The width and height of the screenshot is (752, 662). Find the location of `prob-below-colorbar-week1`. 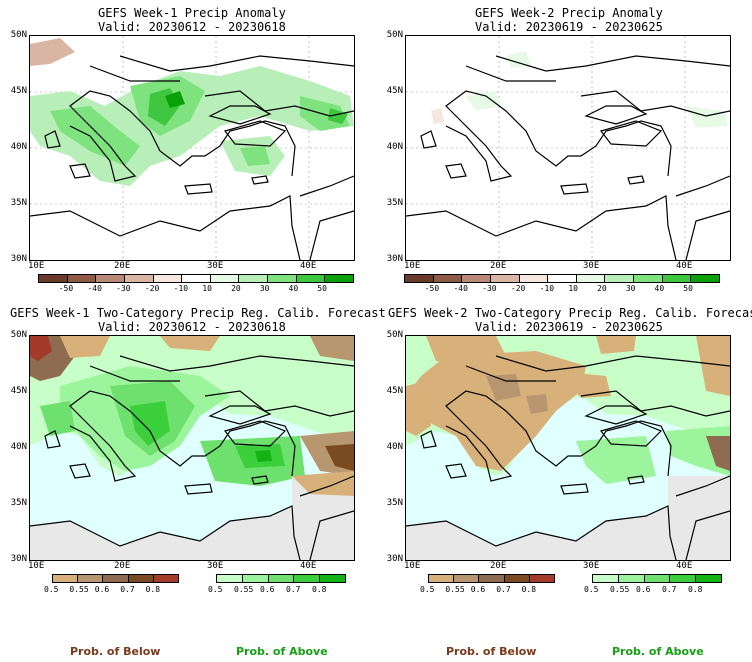

prob-below-colorbar-week1 is located at coordinates (115, 578).